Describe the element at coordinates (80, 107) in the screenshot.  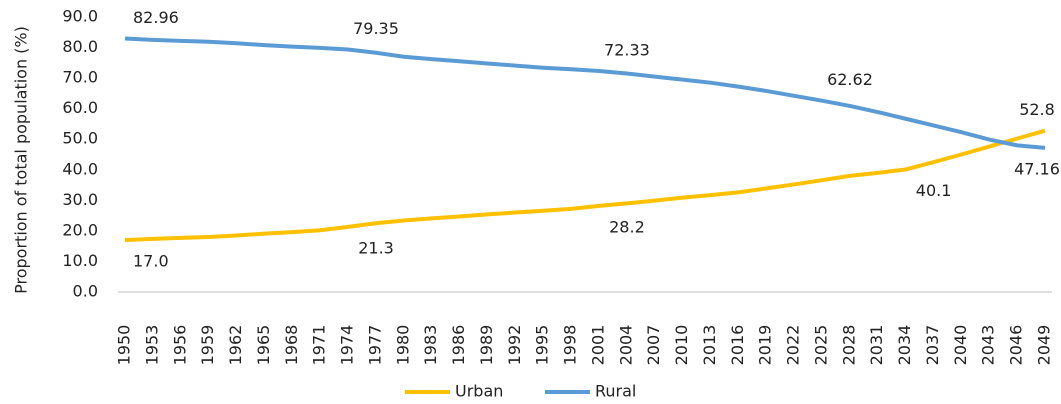
I see `y-tick-label: 60.0` at that location.